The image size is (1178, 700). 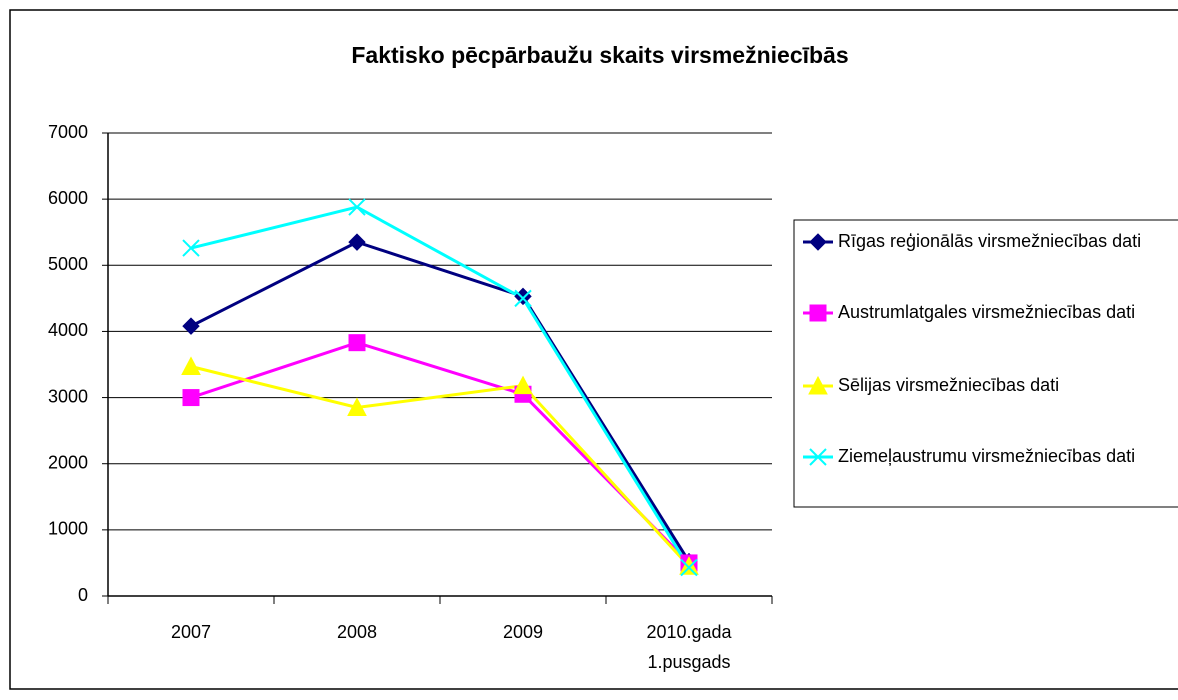 What do you see at coordinates (68, 330) in the screenshot?
I see `y-tick-label: 4000` at bounding box center [68, 330].